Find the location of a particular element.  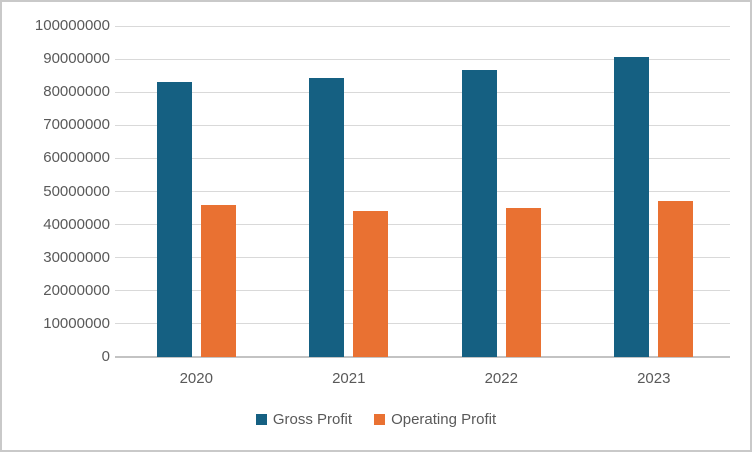

y-tick-label: 30000000 is located at coordinates (76, 257).